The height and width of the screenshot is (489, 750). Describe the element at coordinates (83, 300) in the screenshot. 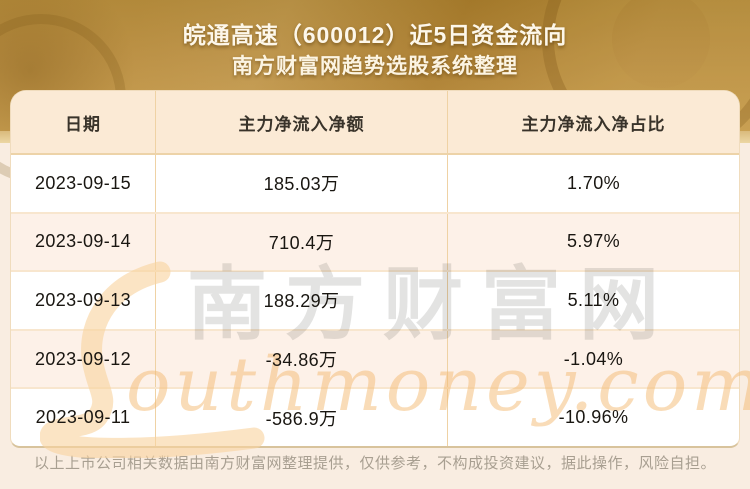

I see `cell-date: 2023-09-13` at that location.